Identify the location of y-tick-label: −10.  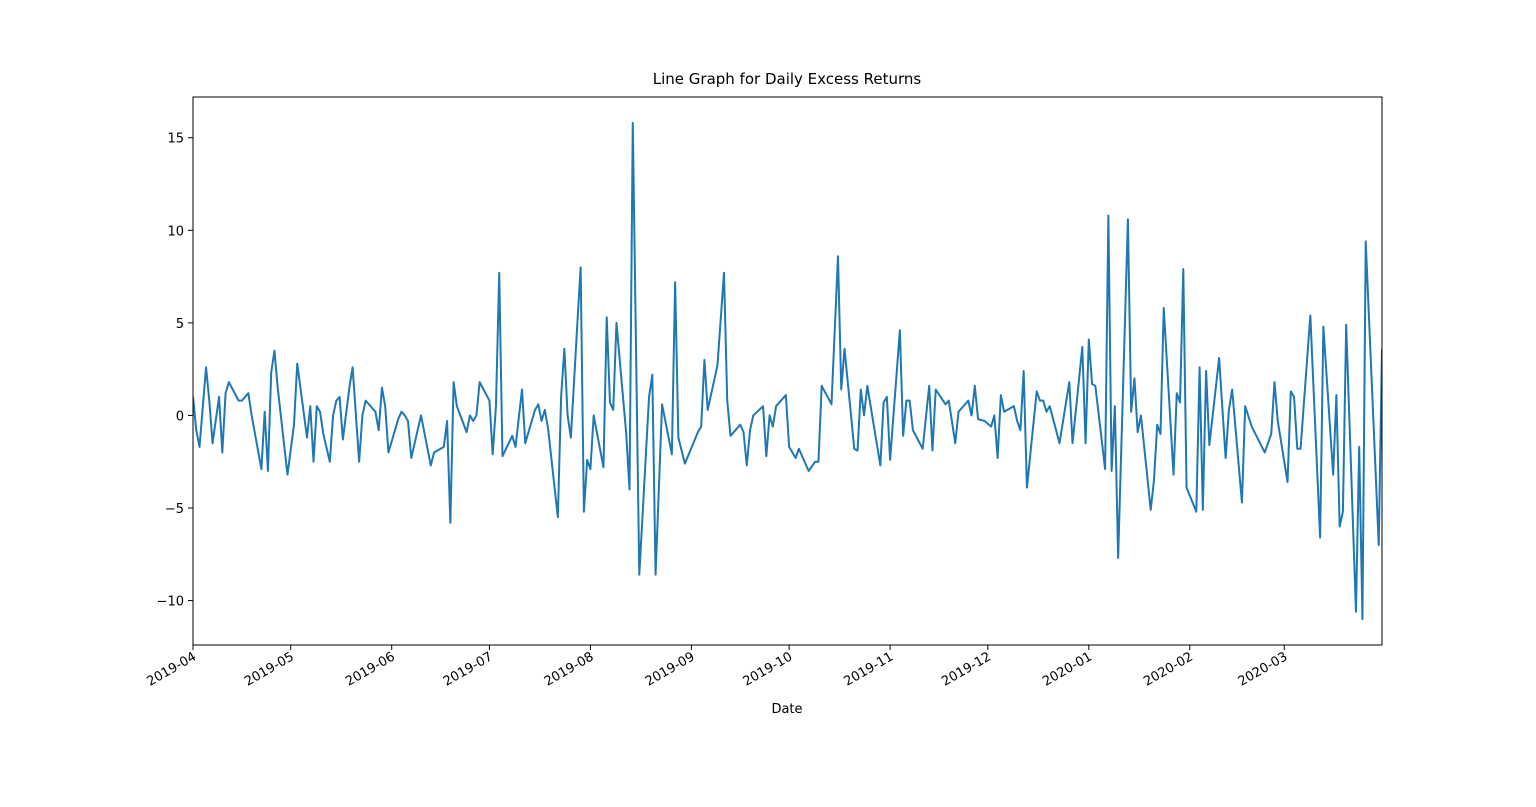
(170, 602).